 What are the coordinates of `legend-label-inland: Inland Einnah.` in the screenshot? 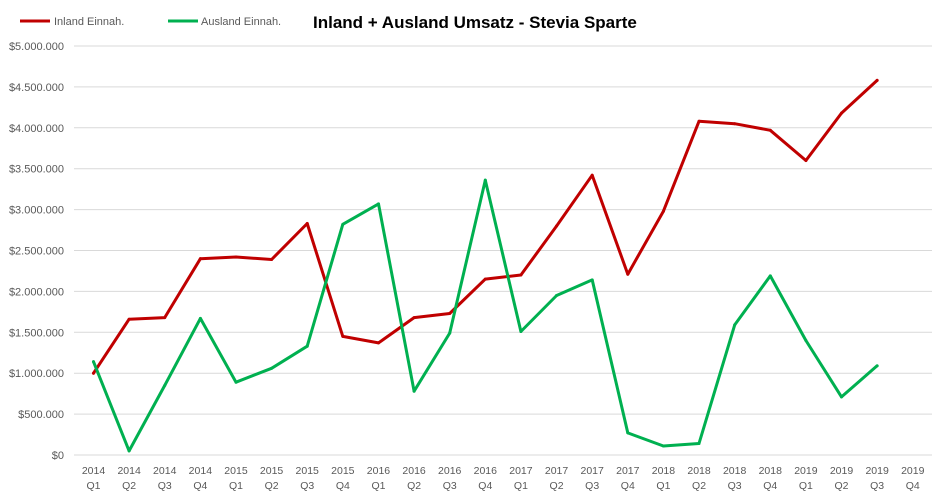 It's located at (89, 22).